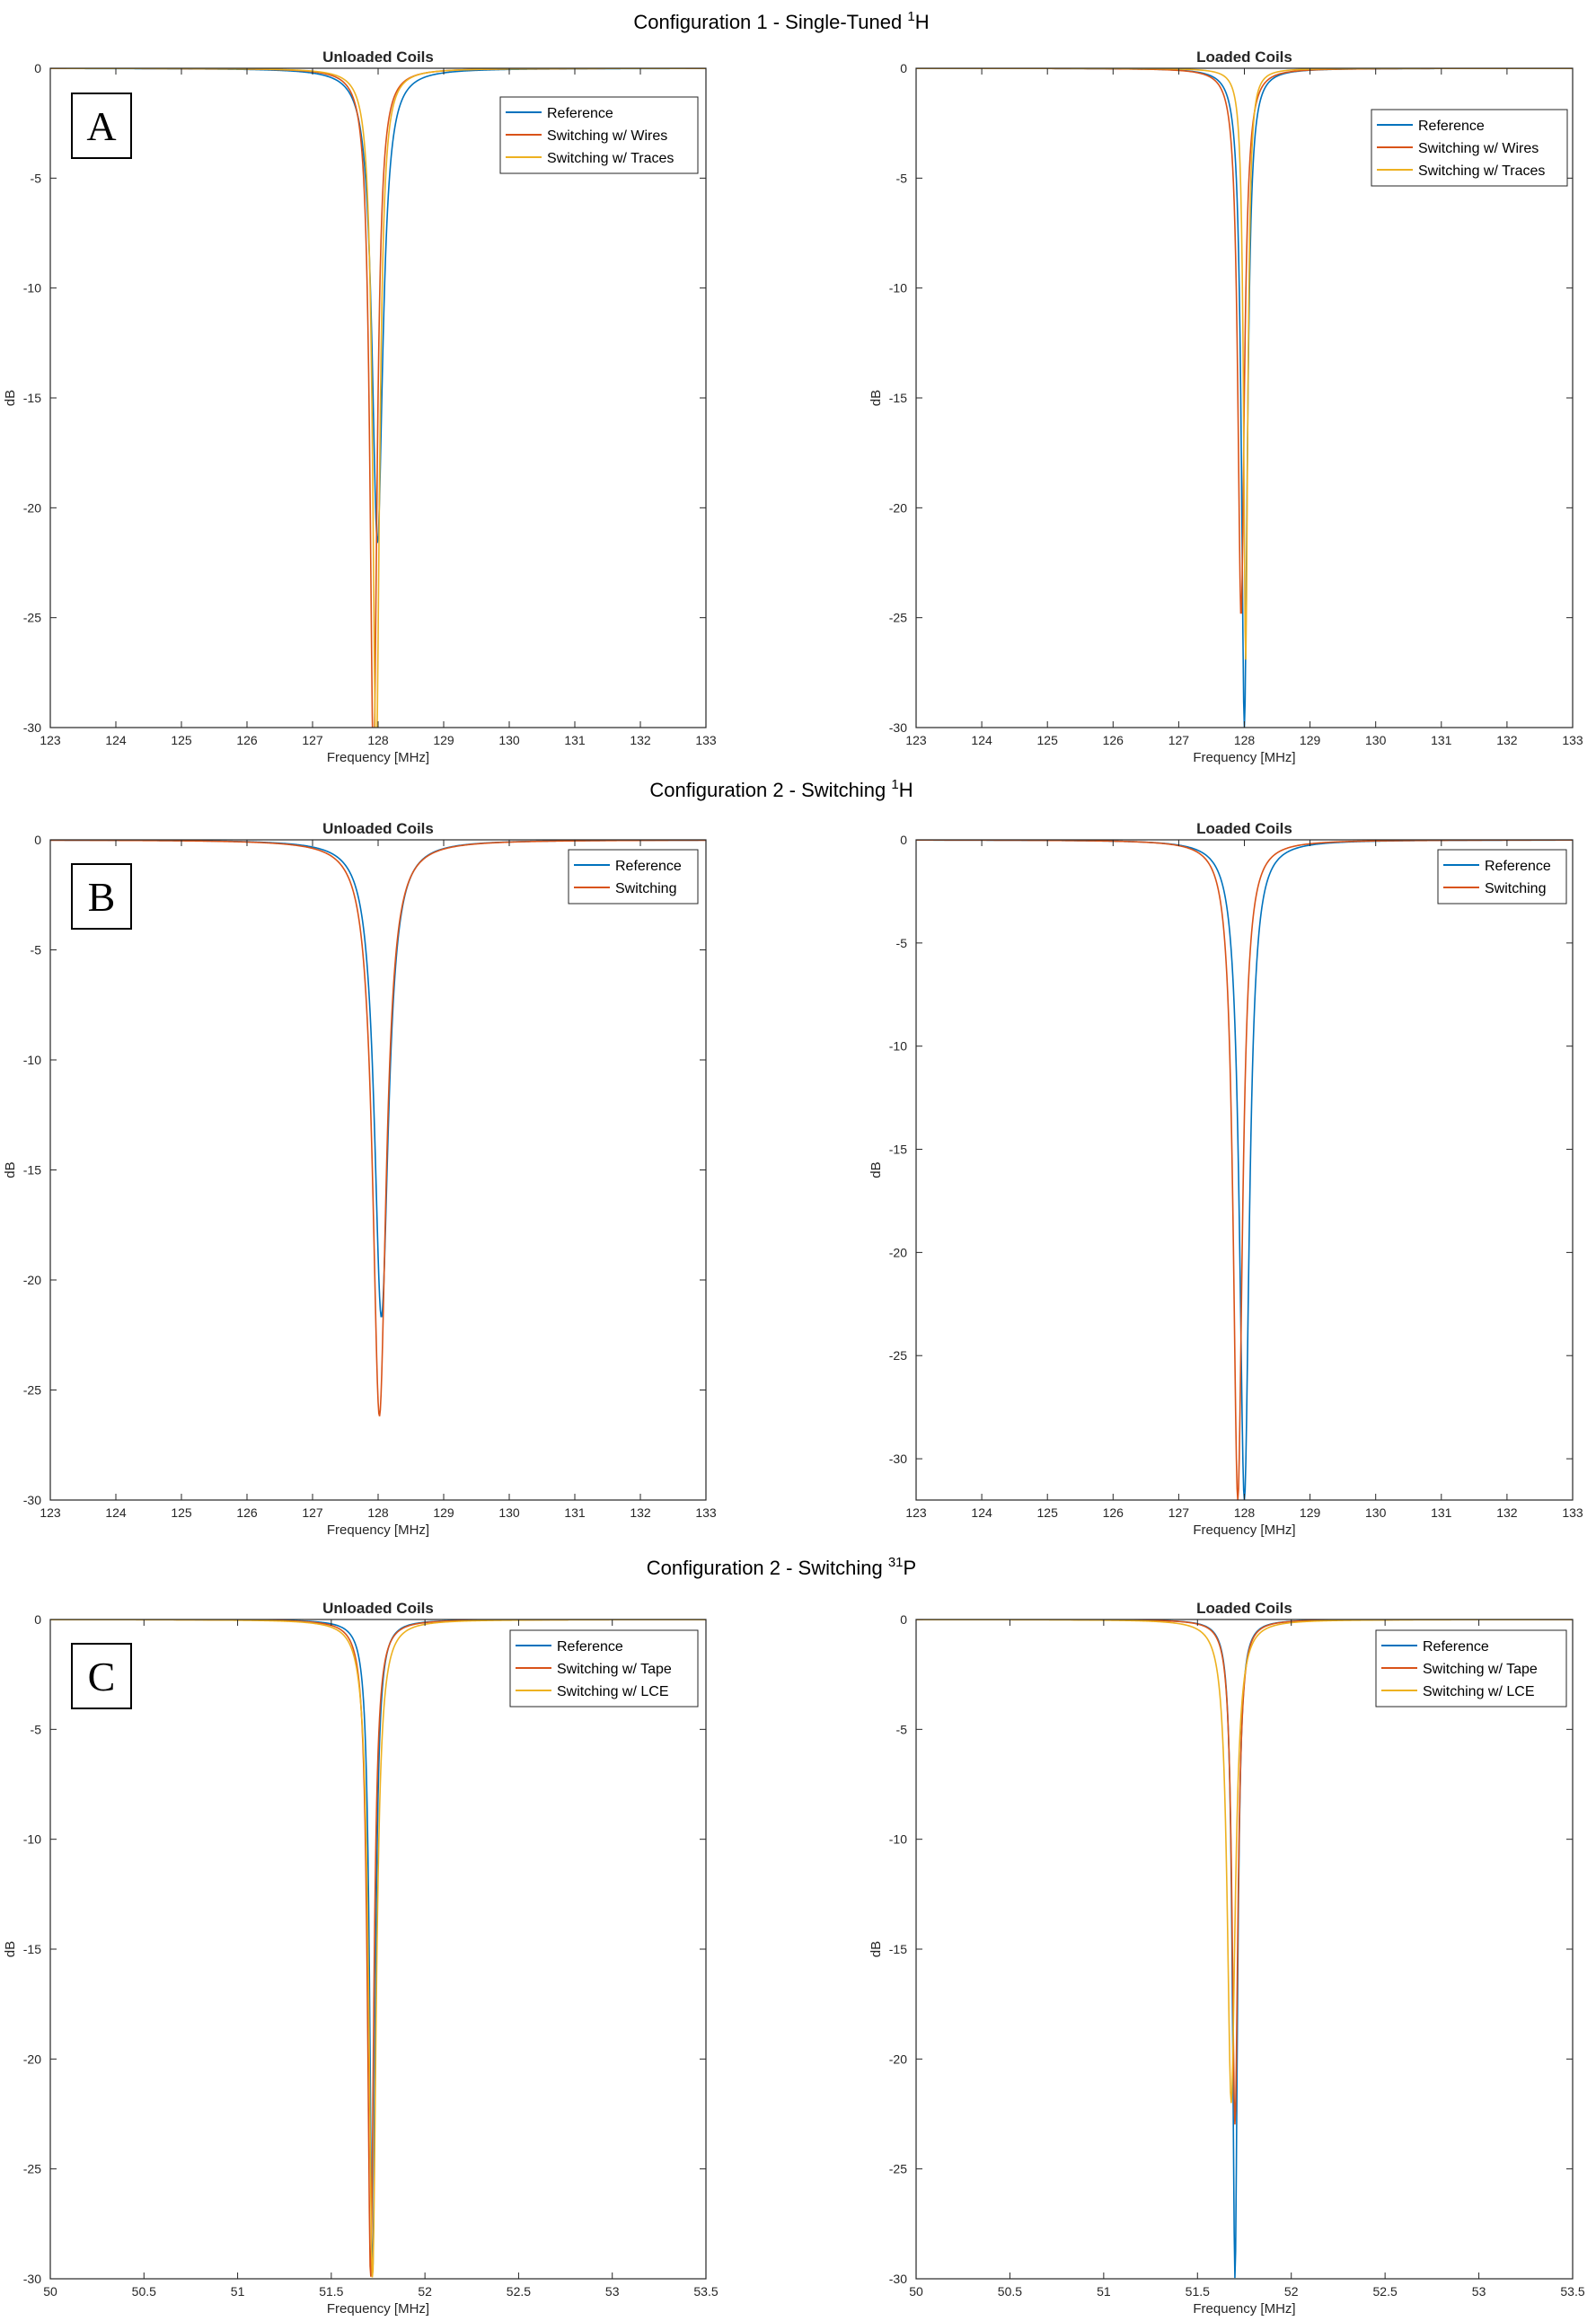 This screenshot has height=2321, width=1596. I want to click on panel-letter: A, so click(101, 126).